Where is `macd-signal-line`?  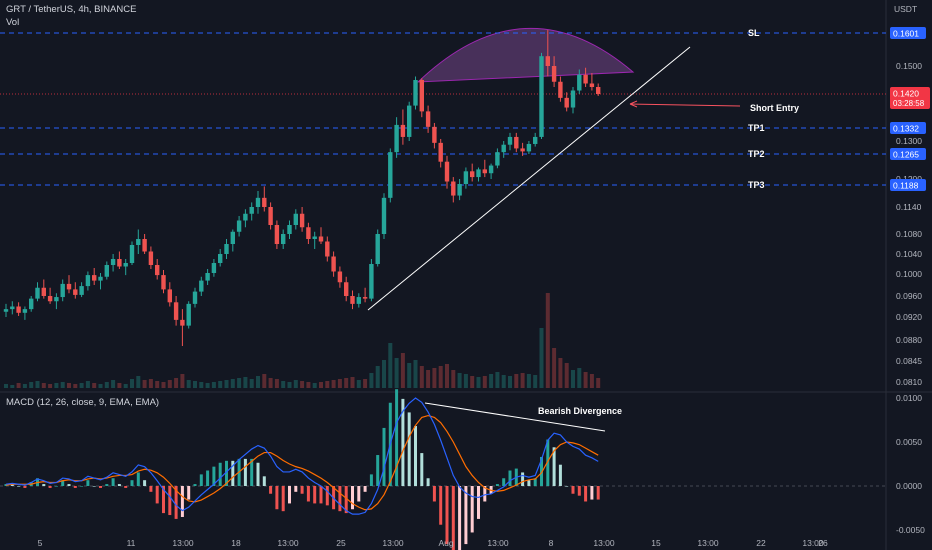
macd-signal-line is located at coordinates (302, 462).